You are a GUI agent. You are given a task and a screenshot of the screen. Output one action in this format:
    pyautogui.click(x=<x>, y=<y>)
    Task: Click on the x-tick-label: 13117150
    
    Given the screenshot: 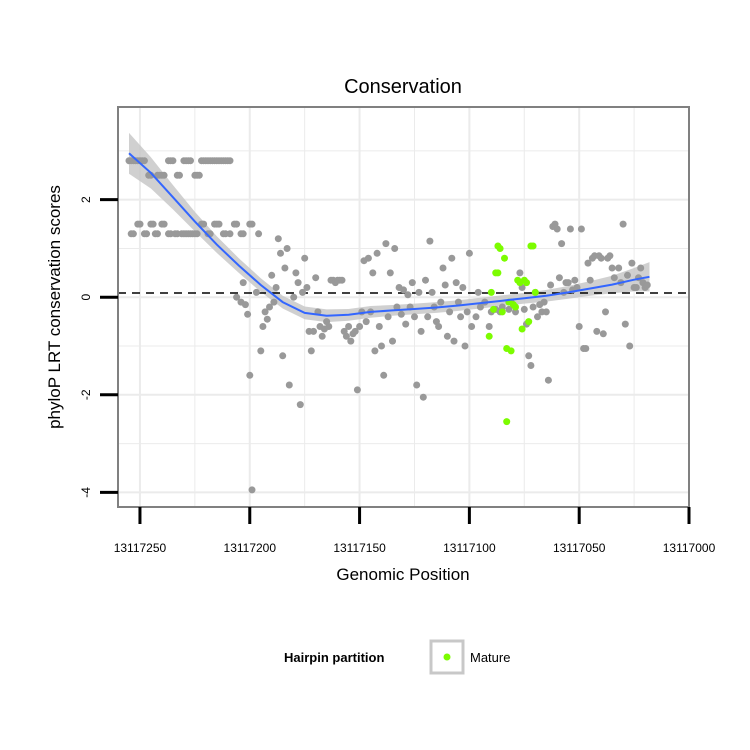 What is the action you would take?
    pyautogui.click(x=359, y=548)
    